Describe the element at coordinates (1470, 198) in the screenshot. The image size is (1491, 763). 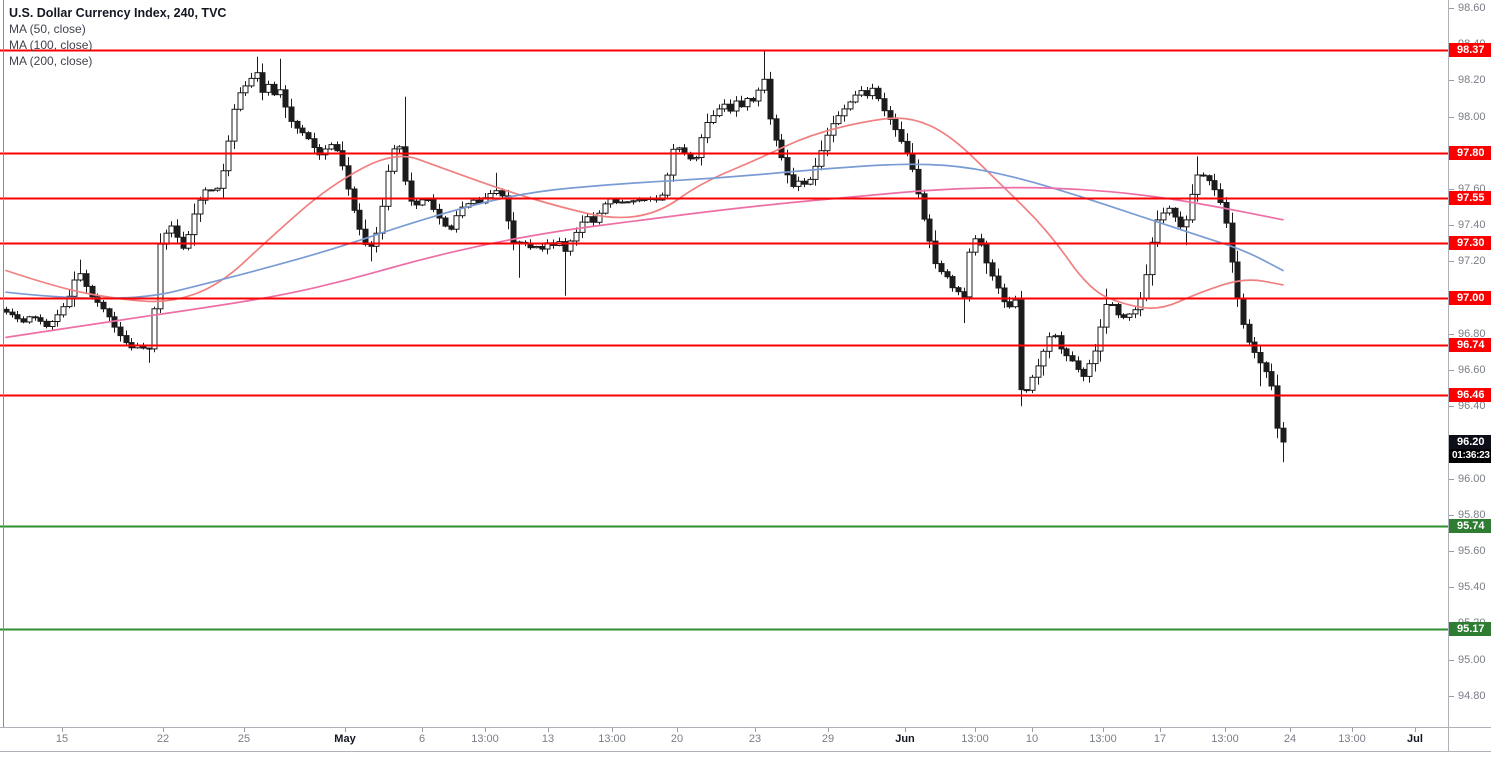
I see `level-price-label: 97.55` at that location.